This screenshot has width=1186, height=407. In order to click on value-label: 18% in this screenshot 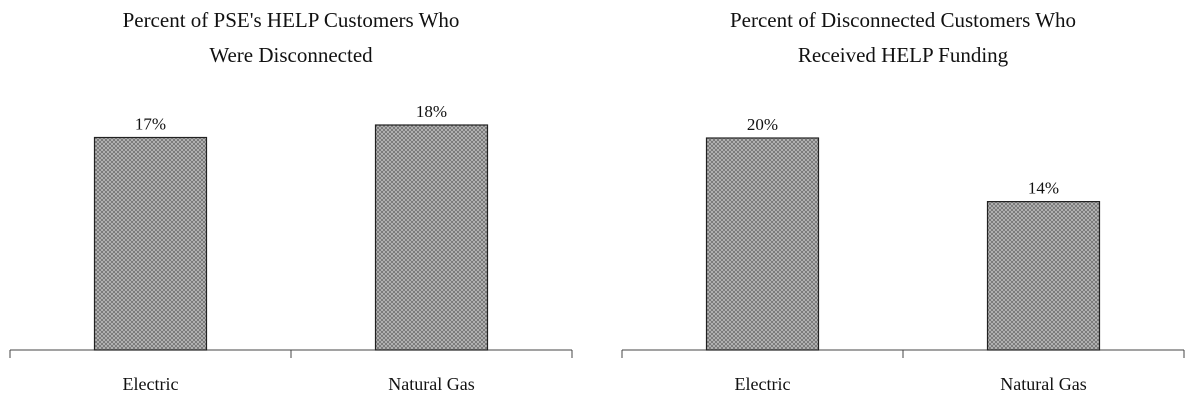, I will do `click(431, 111)`.